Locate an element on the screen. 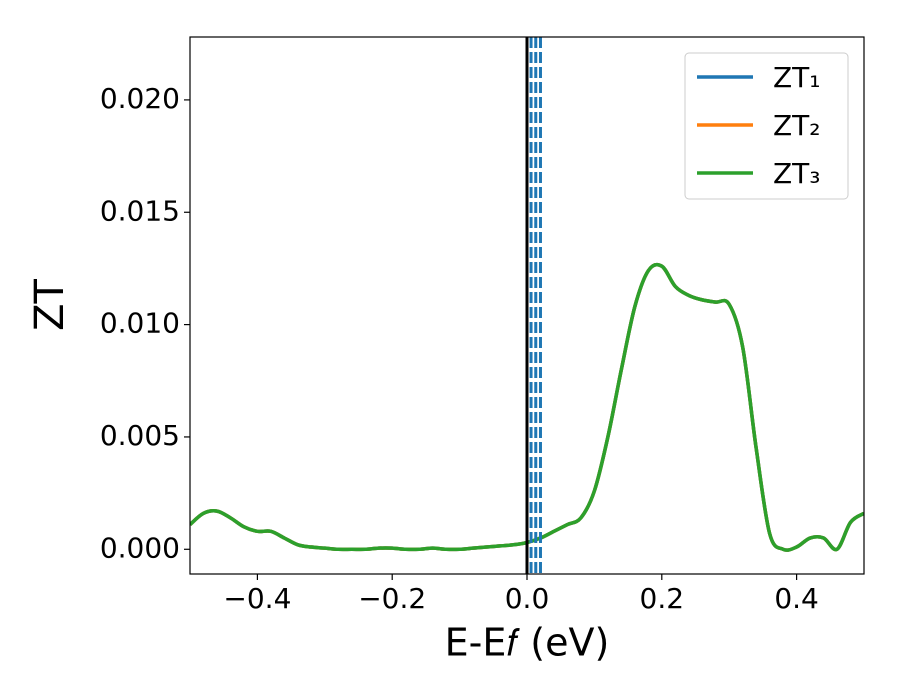 Image resolution: width=900 pixels, height=700 pixels. y-tick-label: 0.020 is located at coordinates (140, 98).